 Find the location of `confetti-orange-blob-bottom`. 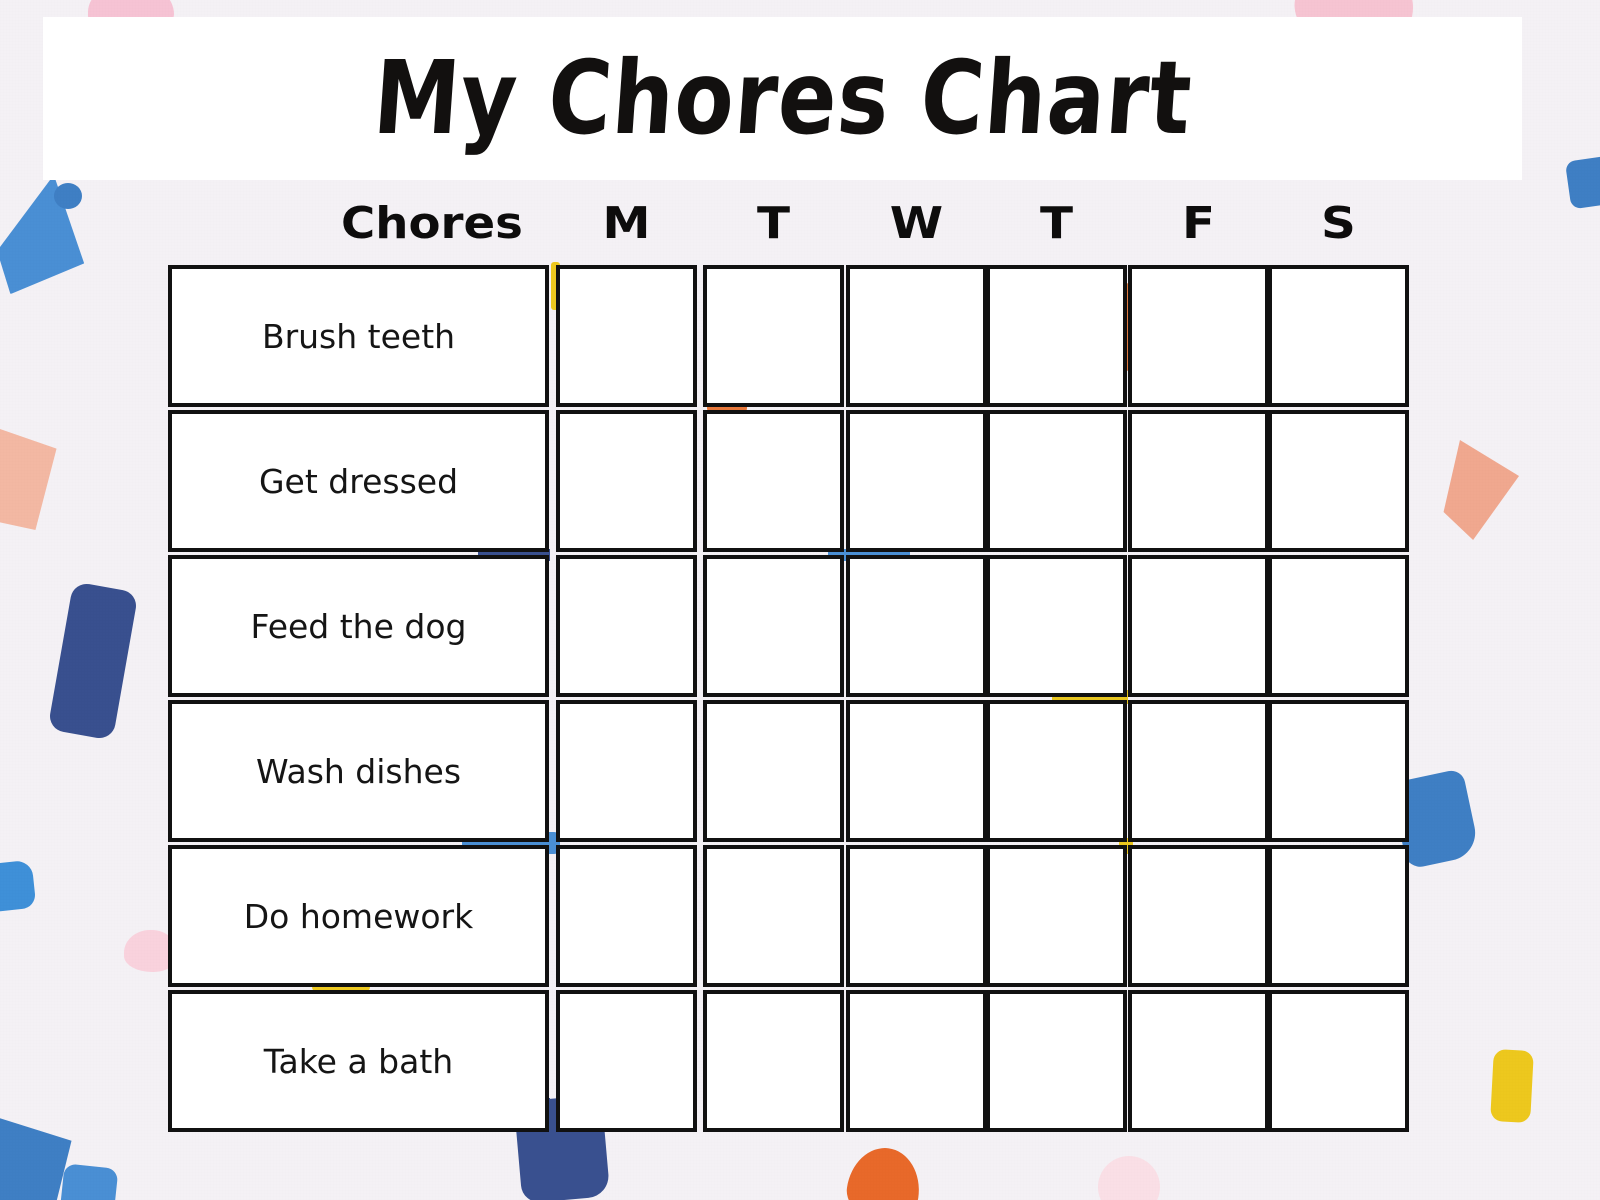

confetti-orange-blob-bottom is located at coordinates (884, 1171).